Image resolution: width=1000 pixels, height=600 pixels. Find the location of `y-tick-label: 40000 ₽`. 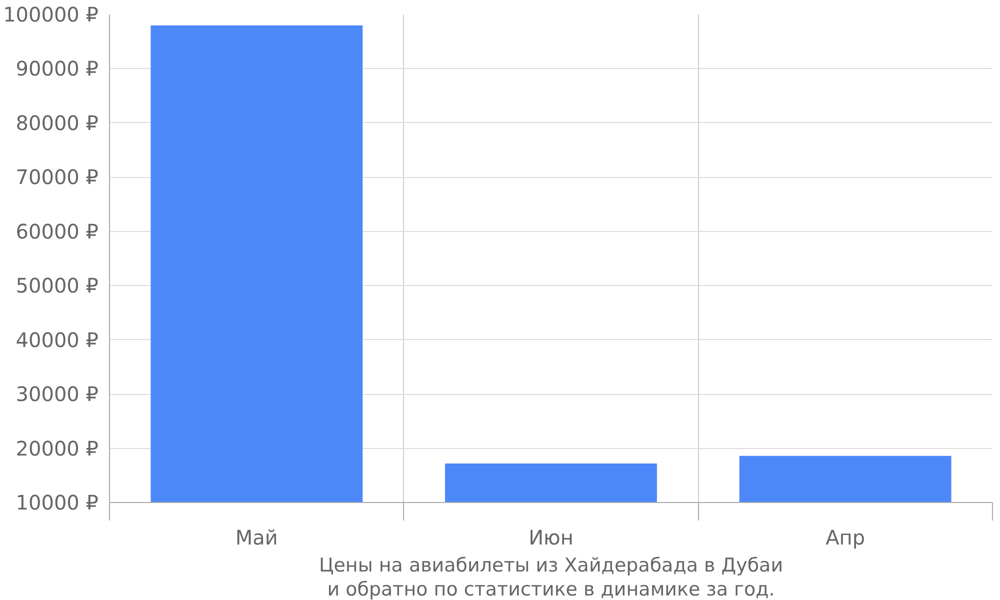

y-tick-label: 40000 ₽ is located at coordinates (57, 340).